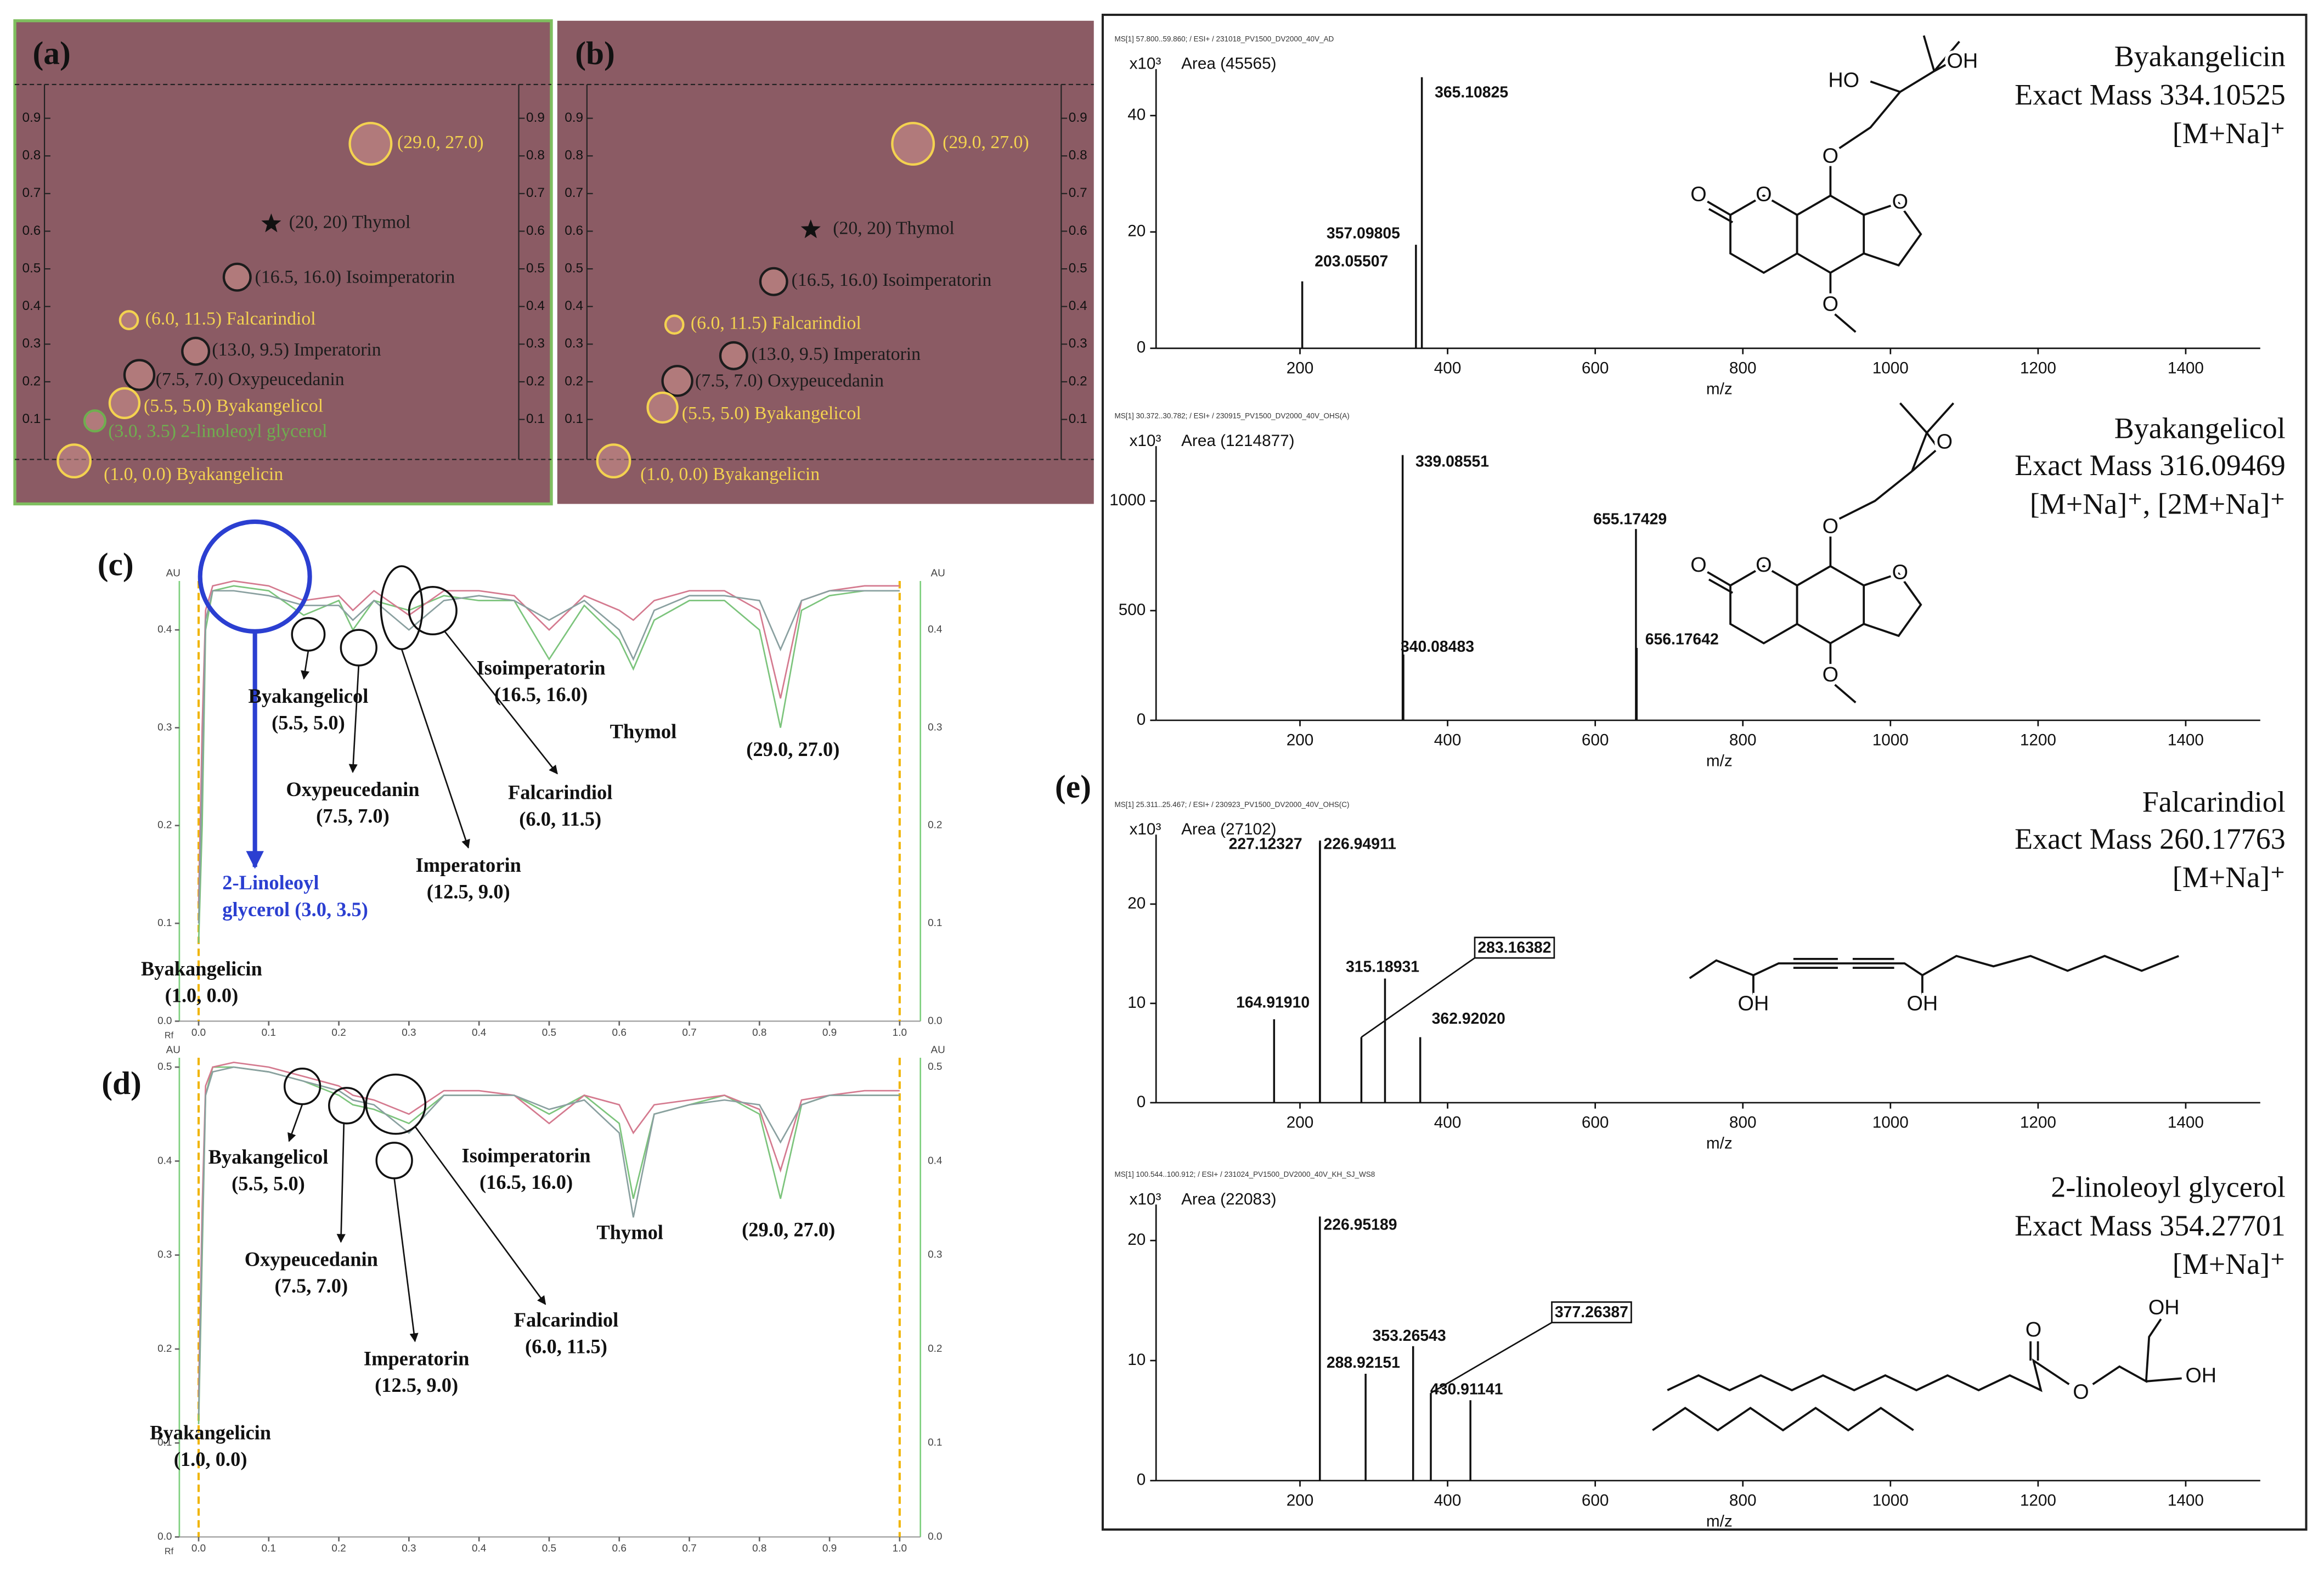 The image size is (2324, 1574). Describe the element at coordinates (1237, 441) in the screenshot. I see `area-label: Area (1214877)` at that location.